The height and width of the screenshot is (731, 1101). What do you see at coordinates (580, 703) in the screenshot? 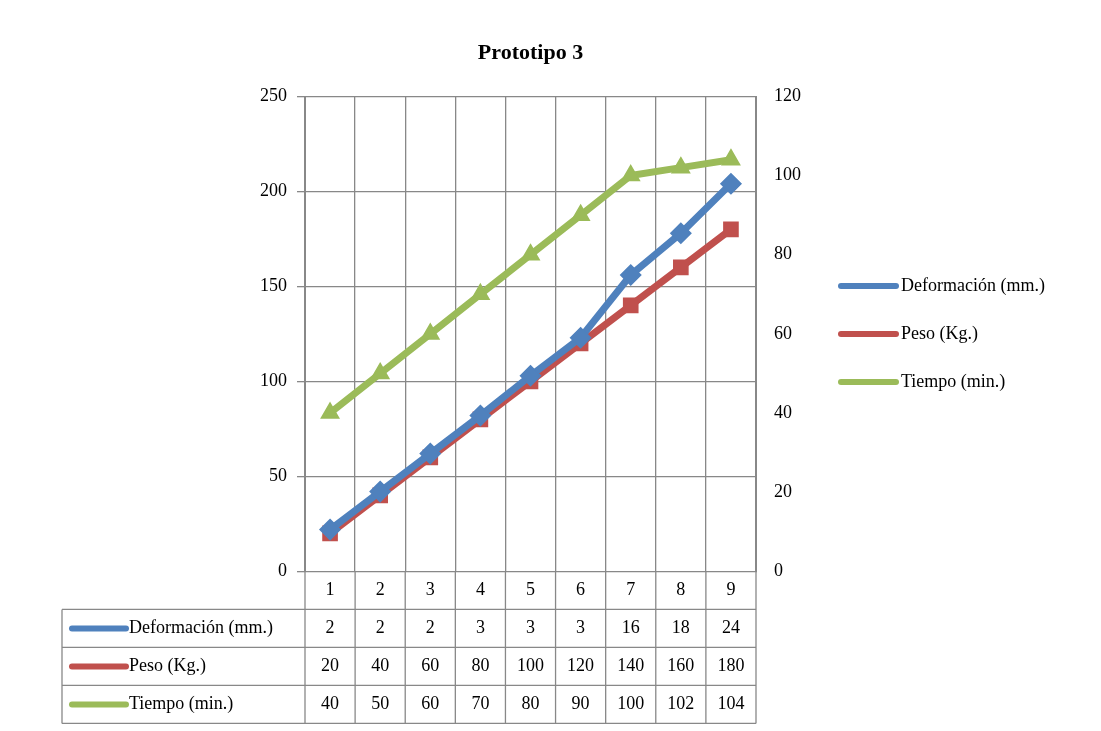
I see `data-label: 90` at bounding box center [580, 703].